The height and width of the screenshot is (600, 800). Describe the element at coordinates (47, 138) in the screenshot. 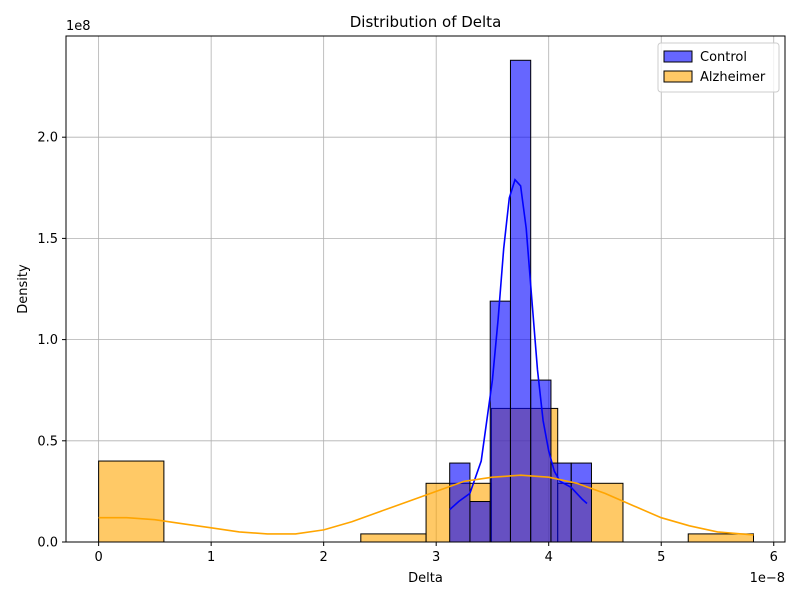

I see `y-tick-label: 2.0` at that location.